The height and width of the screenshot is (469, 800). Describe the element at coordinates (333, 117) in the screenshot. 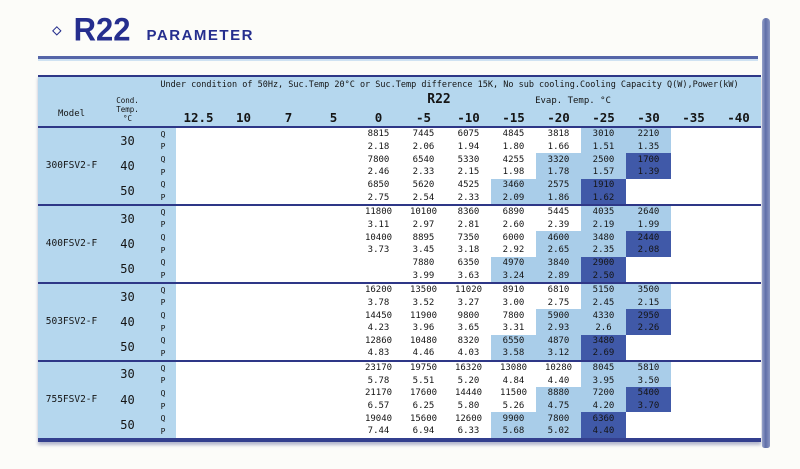

I see `evap-temp-tick: 5` at that location.